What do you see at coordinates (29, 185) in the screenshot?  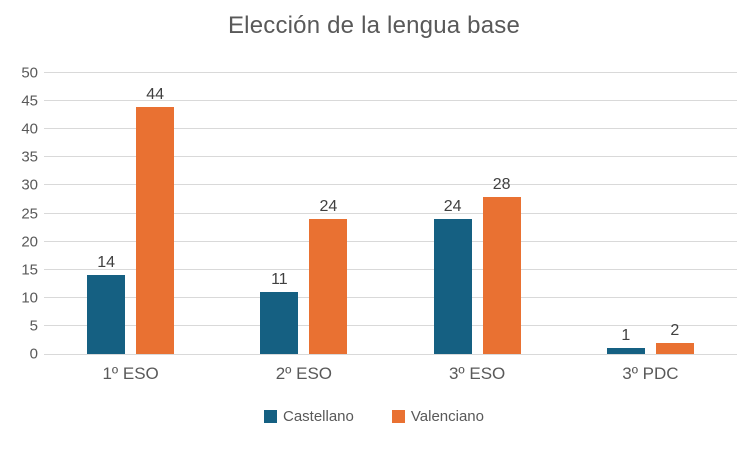 I see `y-tick-label: 30` at bounding box center [29, 185].